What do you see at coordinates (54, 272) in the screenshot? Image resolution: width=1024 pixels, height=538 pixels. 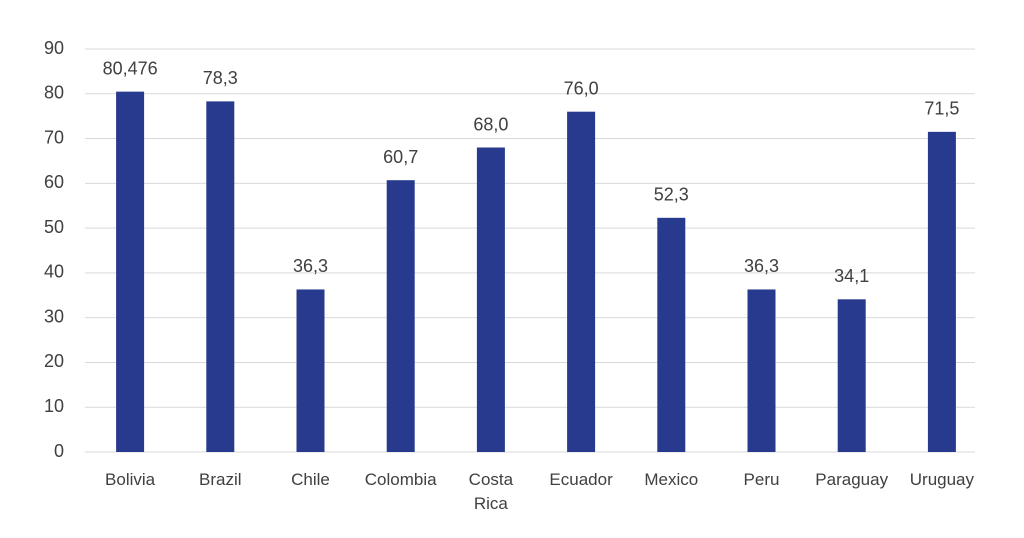 I see `y-tick-label: 40` at bounding box center [54, 272].